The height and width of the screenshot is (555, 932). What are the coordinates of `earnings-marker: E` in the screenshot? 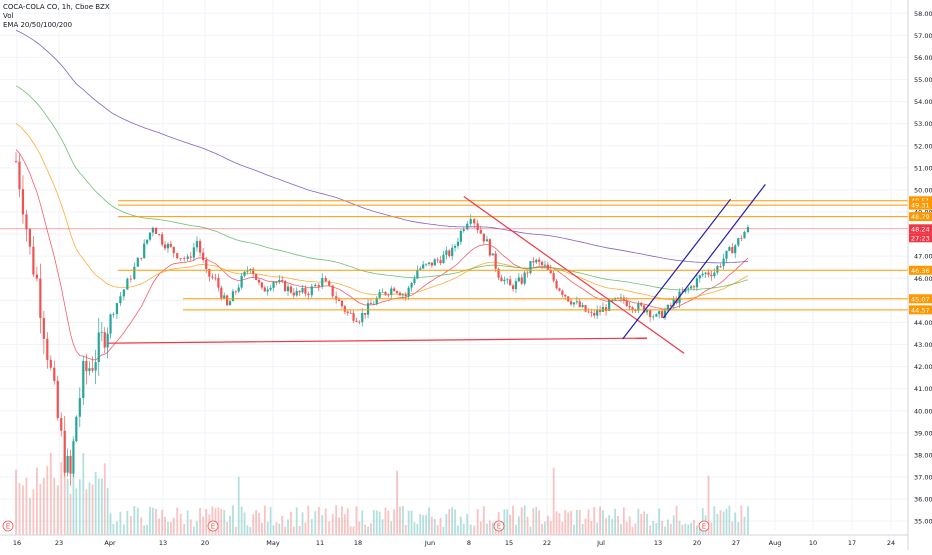 It's located at (8, 526).